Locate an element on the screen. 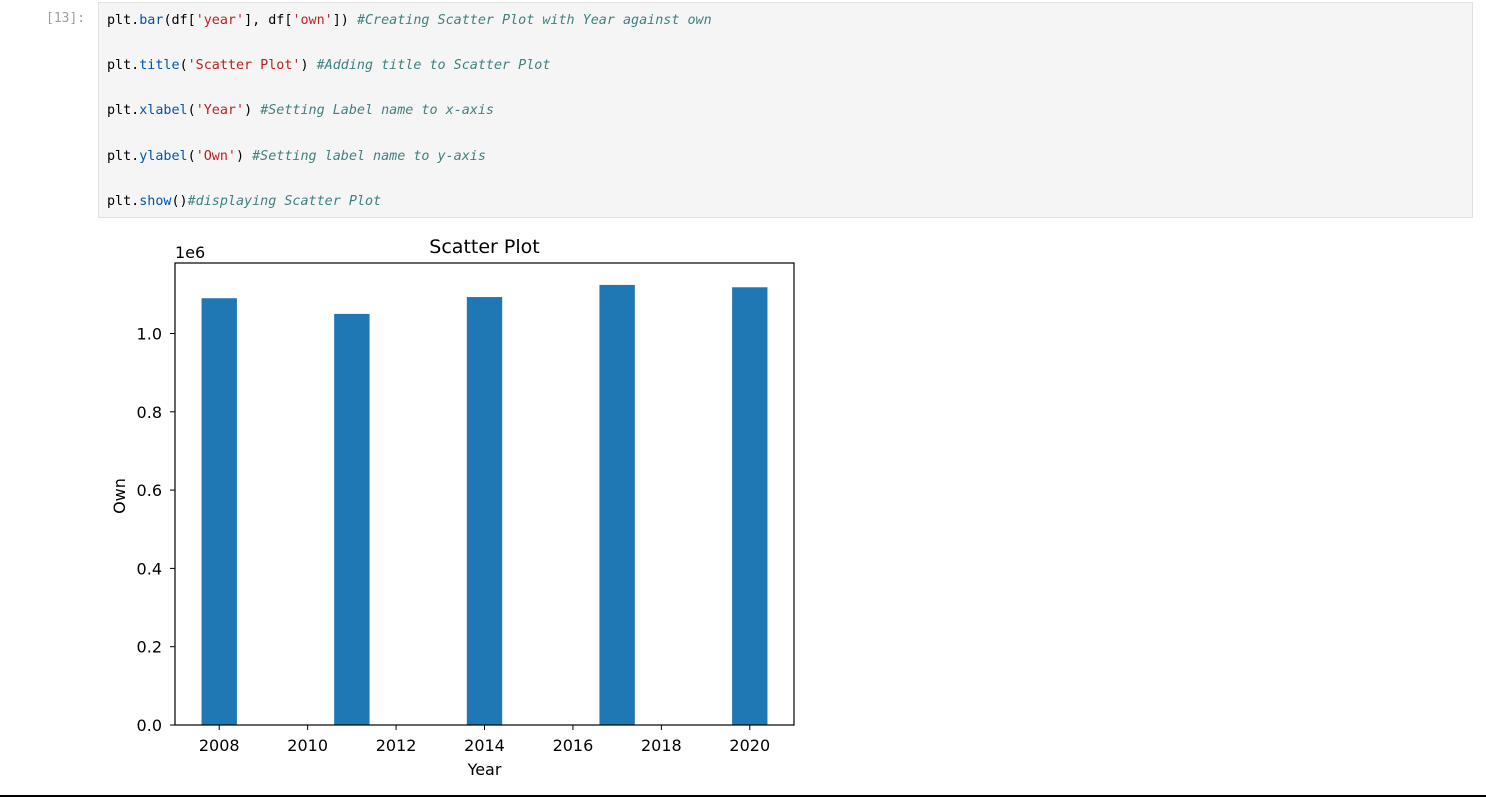 The width and height of the screenshot is (1486, 797). code-comment-token: #Adding title to Scatter Plot is located at coordinates (433, 65).